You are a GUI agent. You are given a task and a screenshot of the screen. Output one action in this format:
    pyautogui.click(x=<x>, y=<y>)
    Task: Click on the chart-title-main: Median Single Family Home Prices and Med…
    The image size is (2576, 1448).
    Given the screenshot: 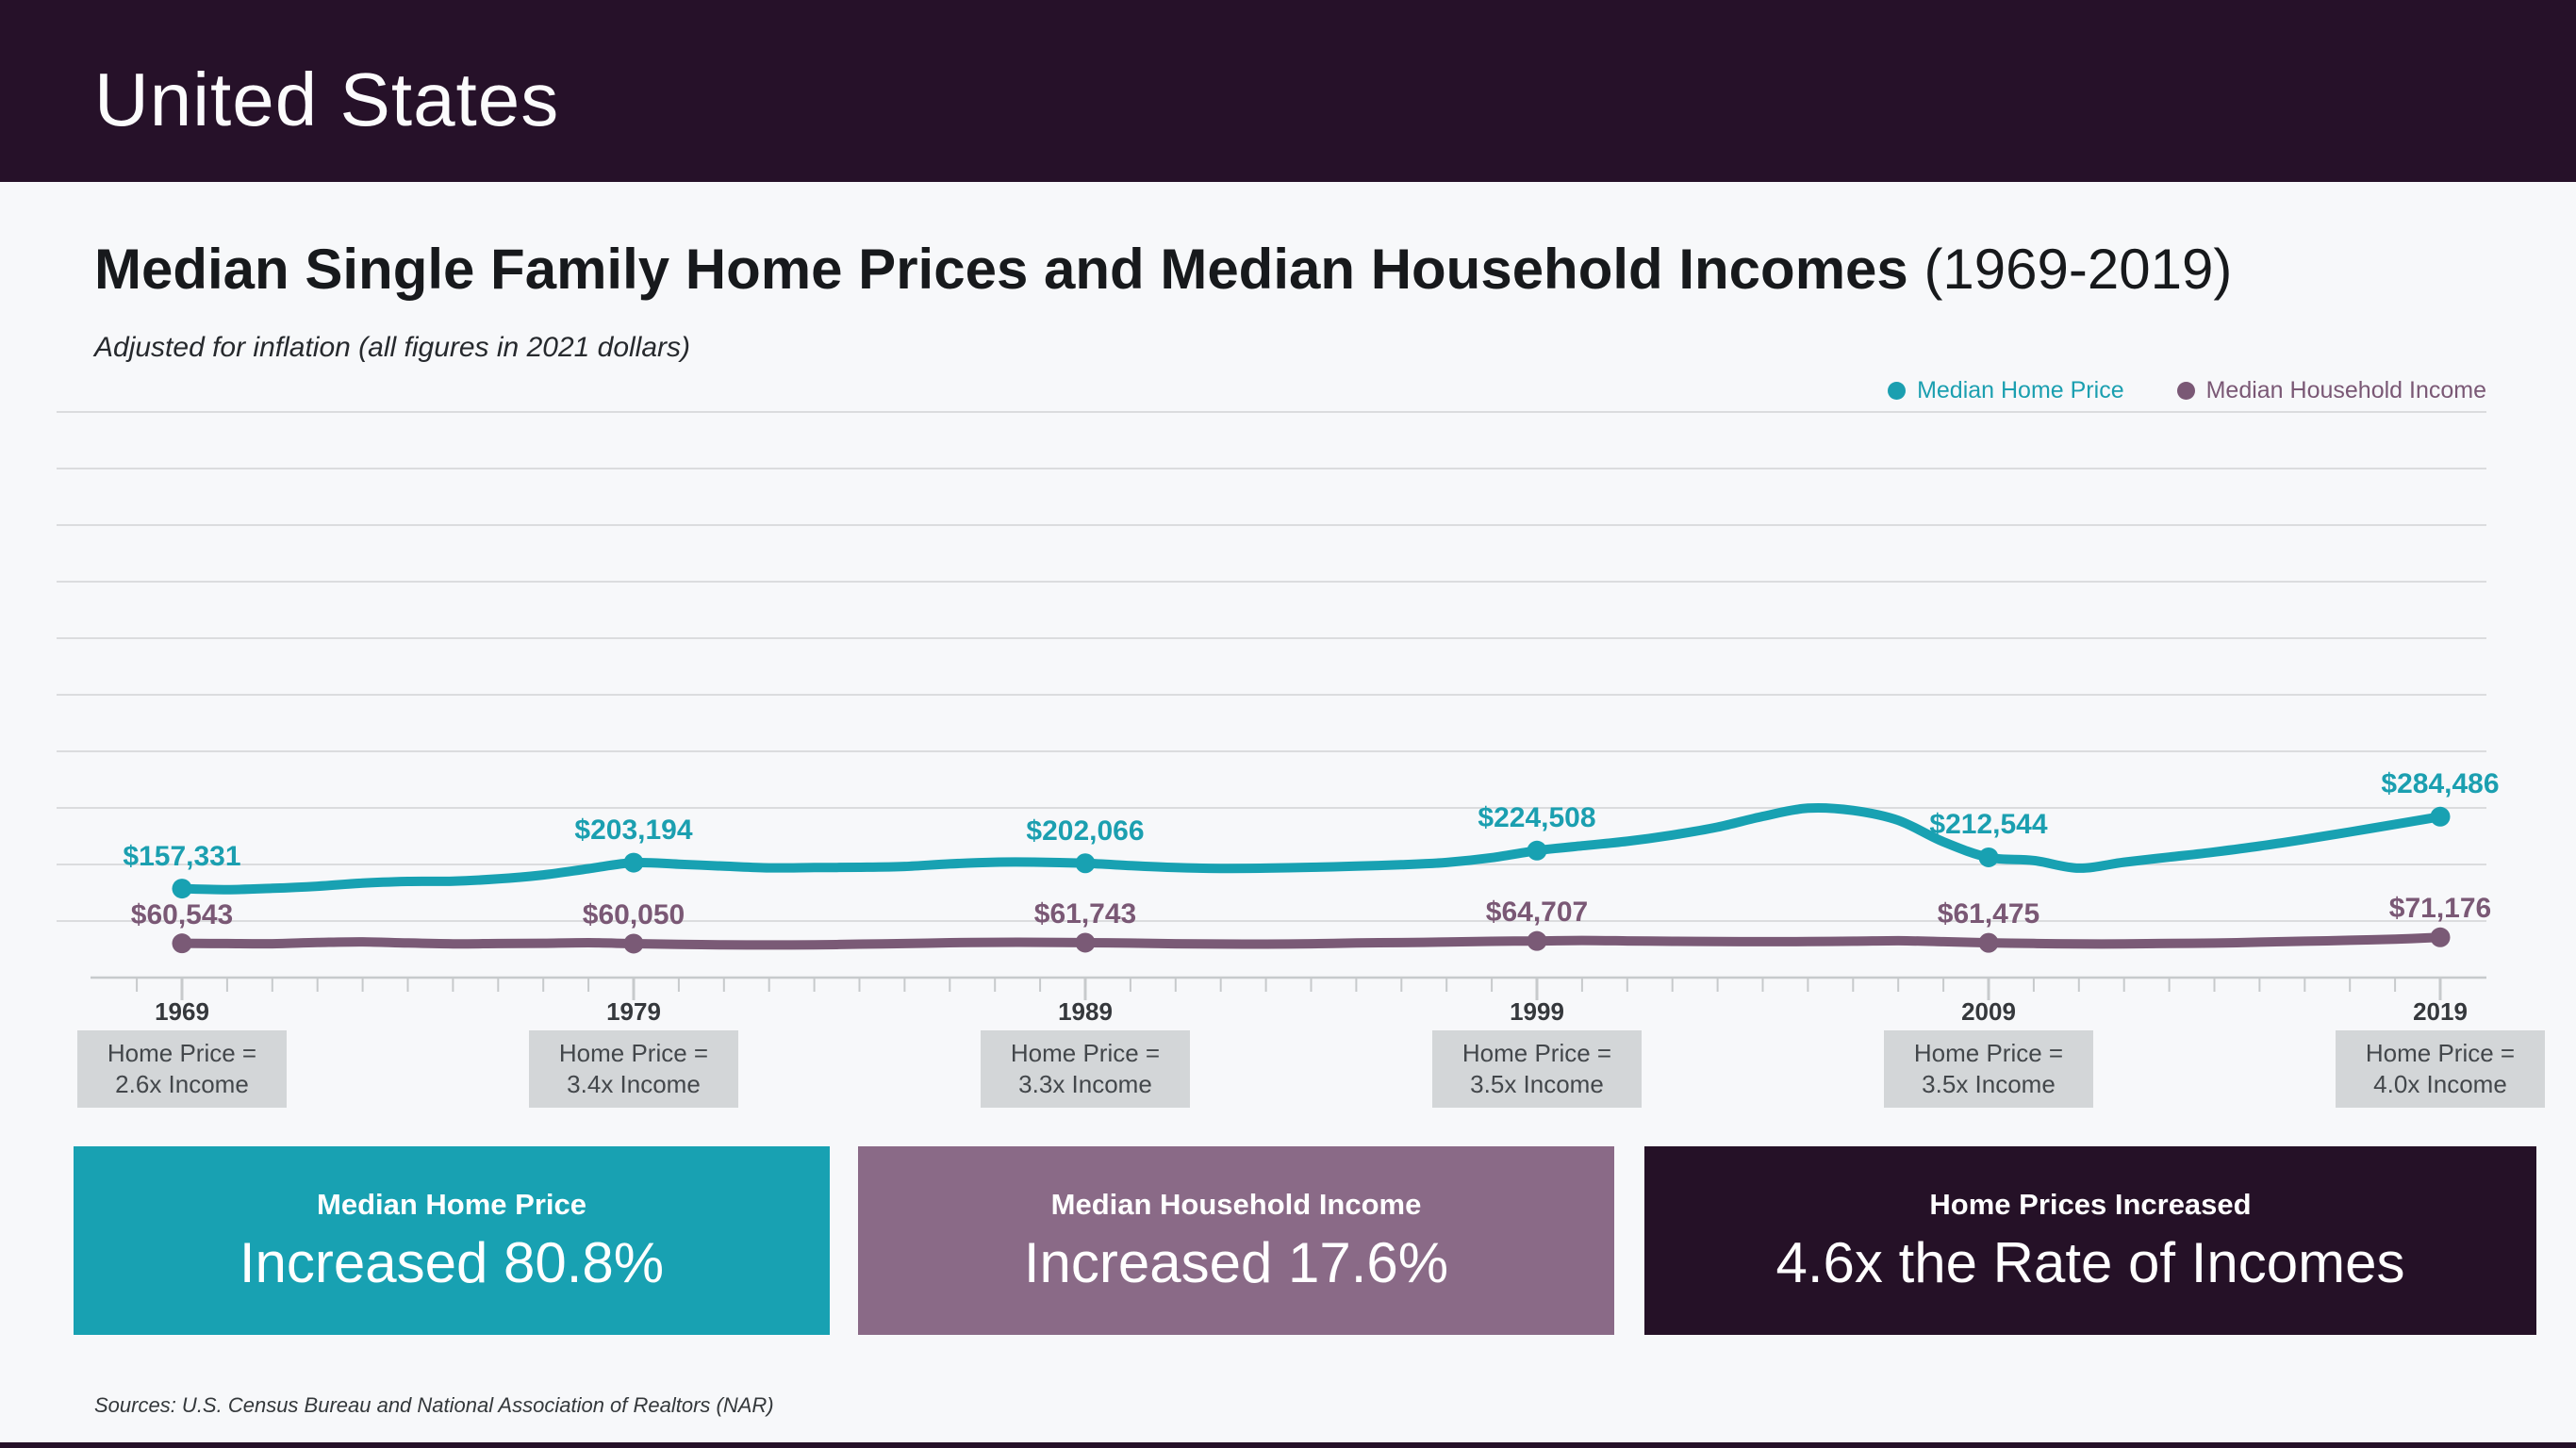 What is the action you would take?
    pyautogui.click(x=1001, y=269)
    